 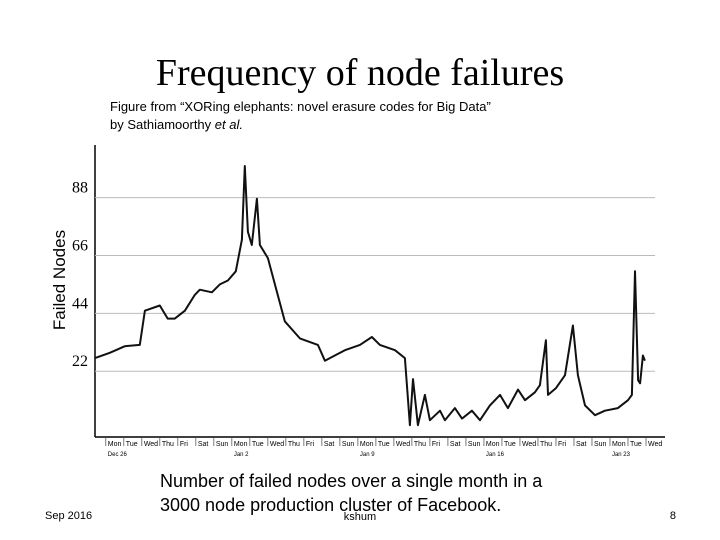 I want to click on footer-date: Sep 2016, so click(x=68, y=516).